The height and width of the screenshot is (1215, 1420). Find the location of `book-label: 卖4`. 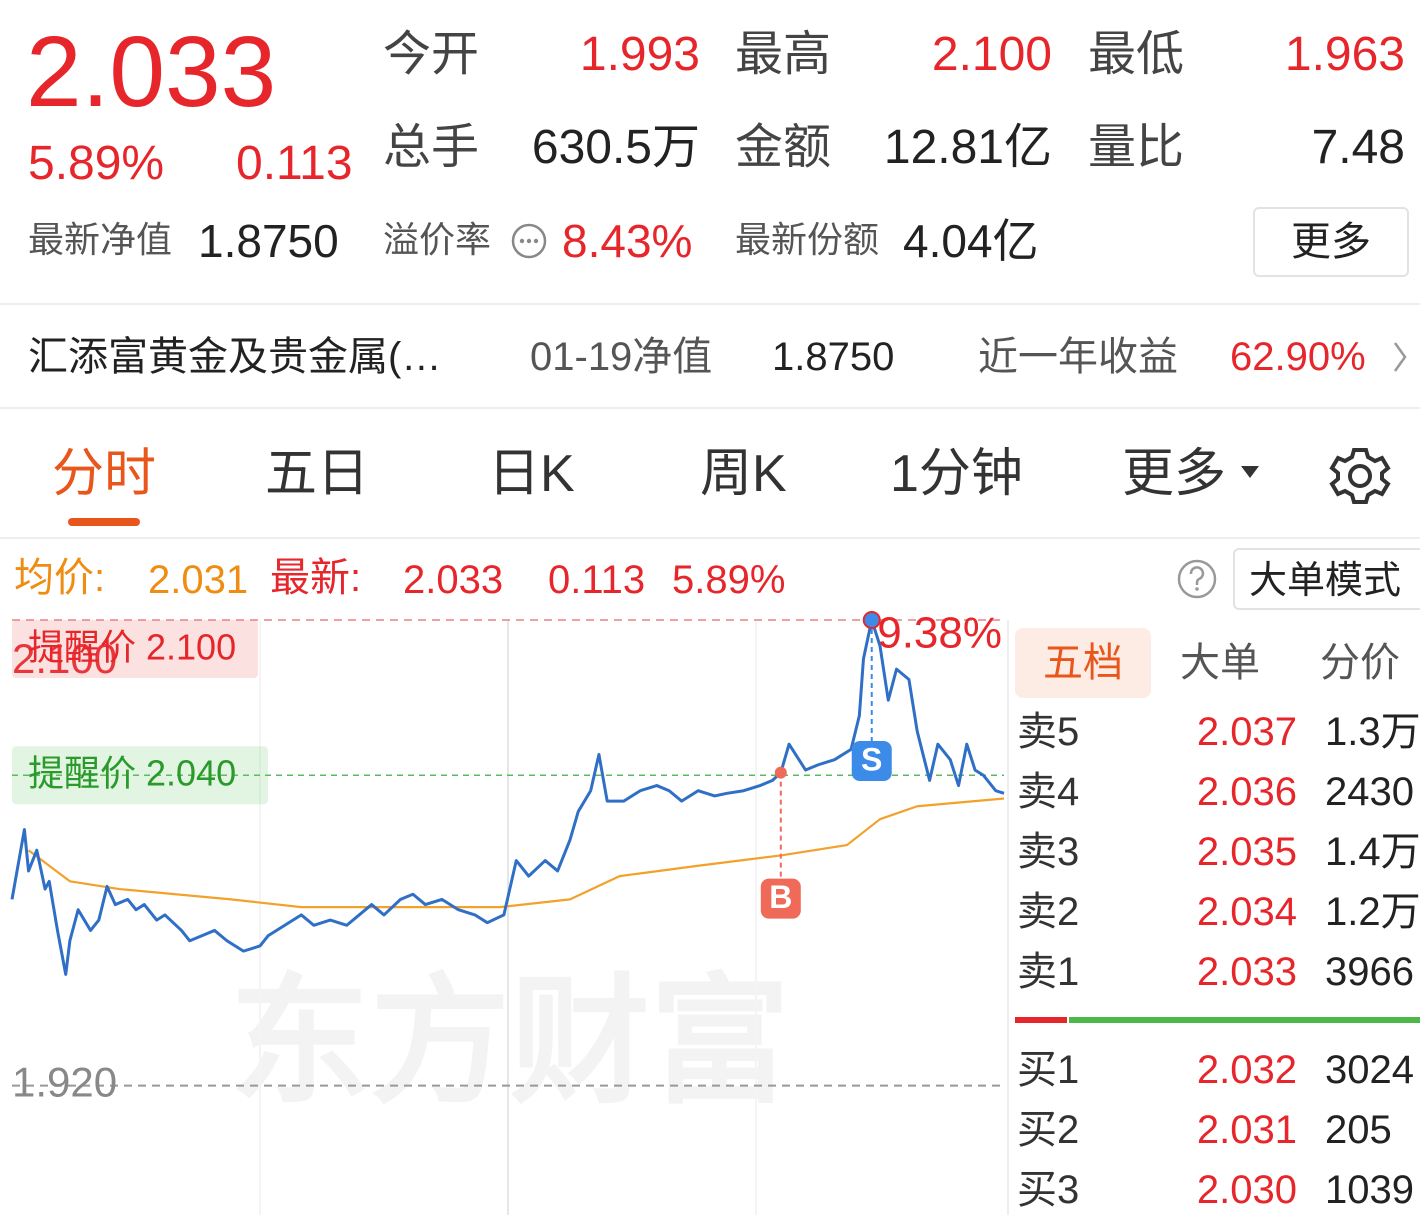

book-label: 卖4 is located at coordinates (1048, 792).